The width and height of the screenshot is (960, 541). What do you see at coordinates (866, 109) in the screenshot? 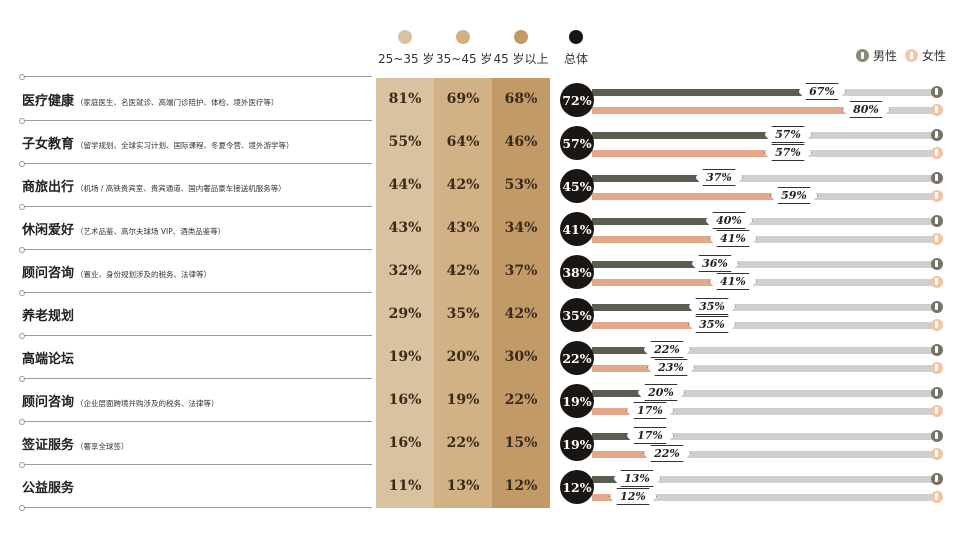
I see `female-value-label: 80%` at bounding box center [866, 109].